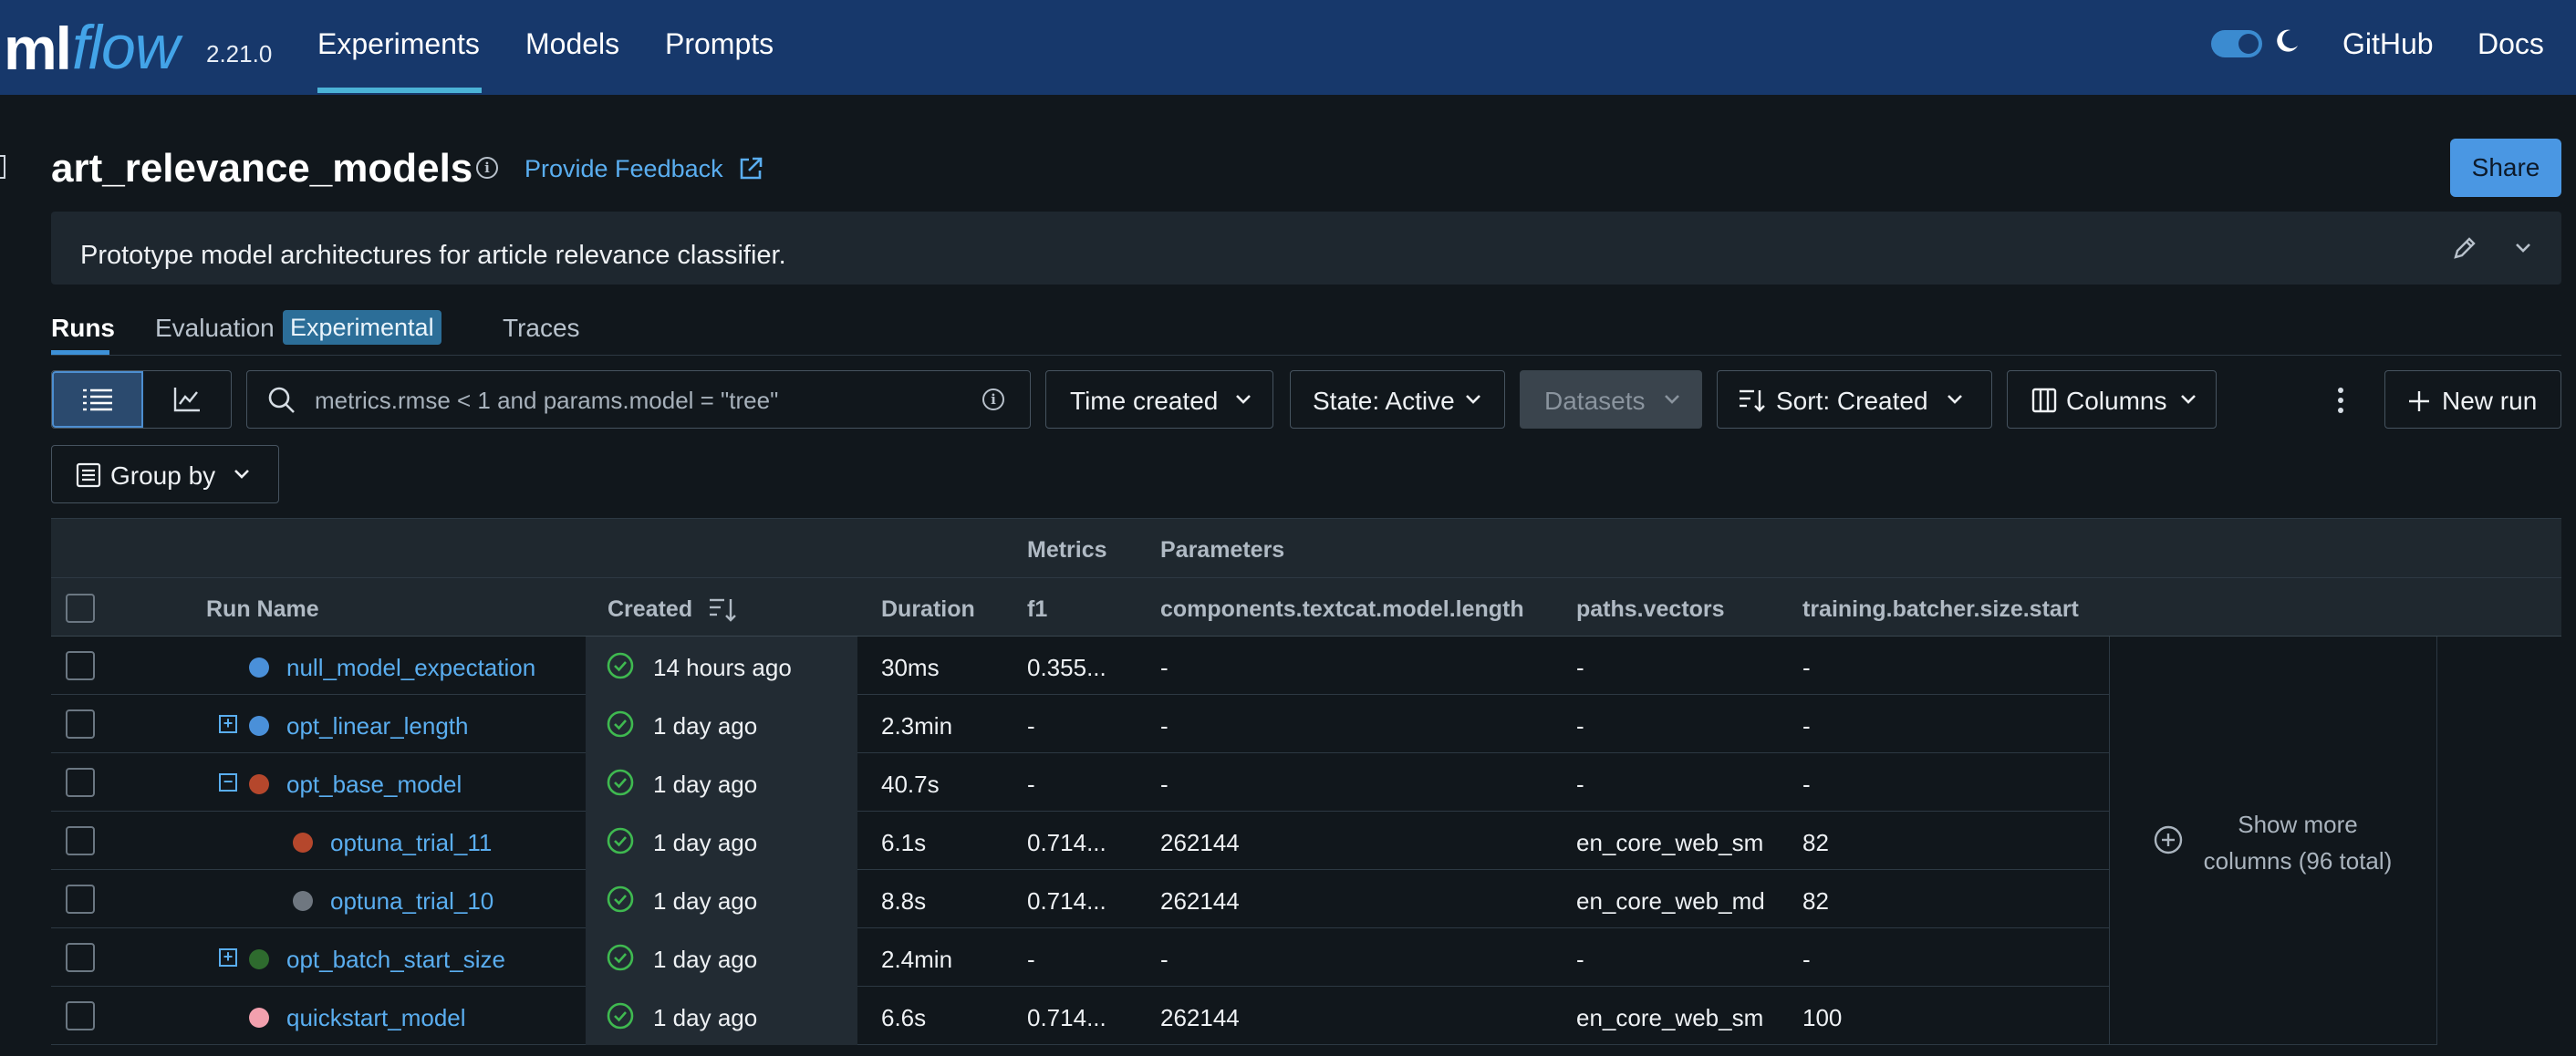 The height and width of the screenshot is (1056, 2576). Describe the element at coordinates (1670, 843) in the screenshot. I see `paths-vectors-cell: en_core_web_sm` at that location.